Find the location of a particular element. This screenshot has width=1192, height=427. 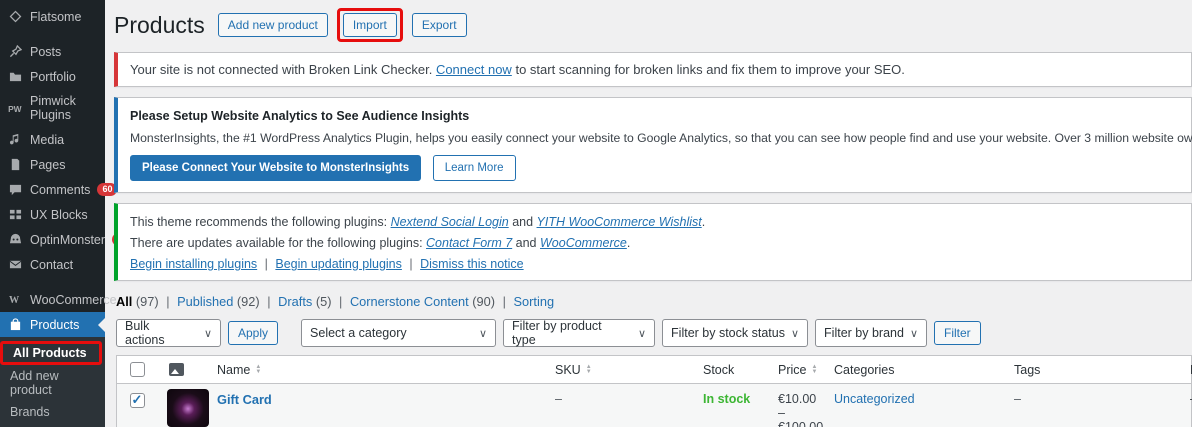

comments-icon is located at coordinates (15, 189).